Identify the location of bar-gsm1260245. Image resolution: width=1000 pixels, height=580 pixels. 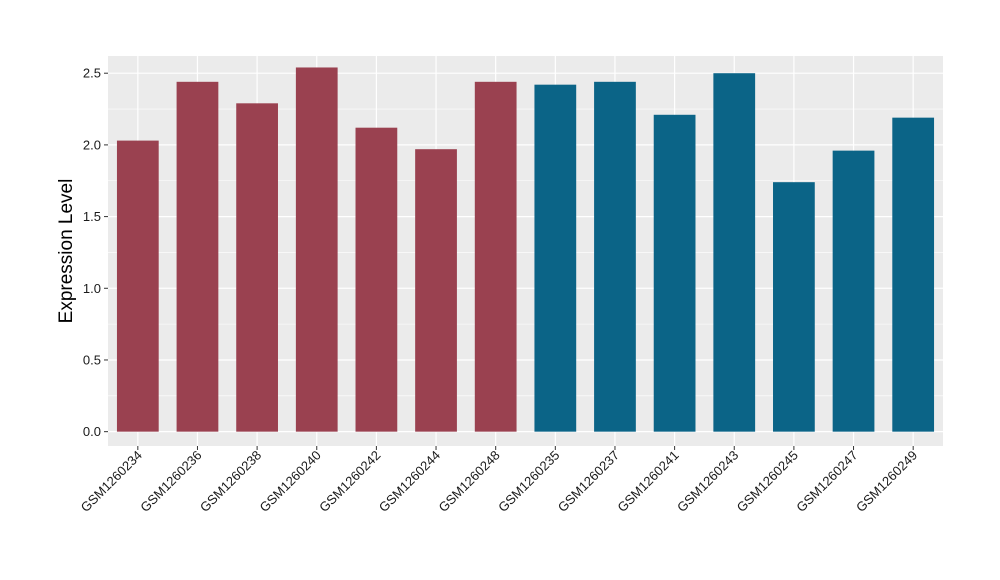
(794, 307).